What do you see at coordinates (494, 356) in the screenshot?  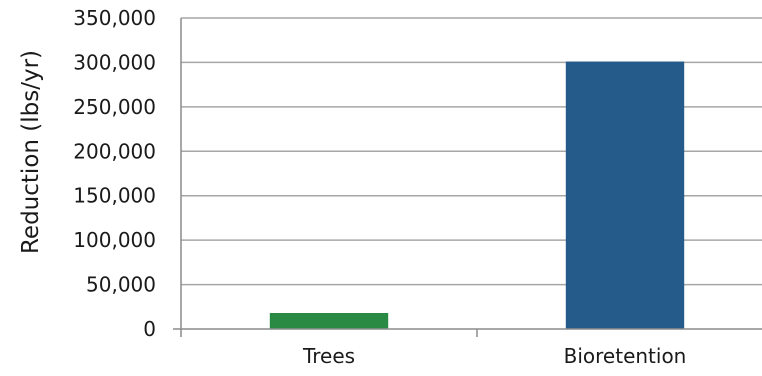 I see `x-tick-labels: Trees Bioretention` at bounding box center [494, 356].